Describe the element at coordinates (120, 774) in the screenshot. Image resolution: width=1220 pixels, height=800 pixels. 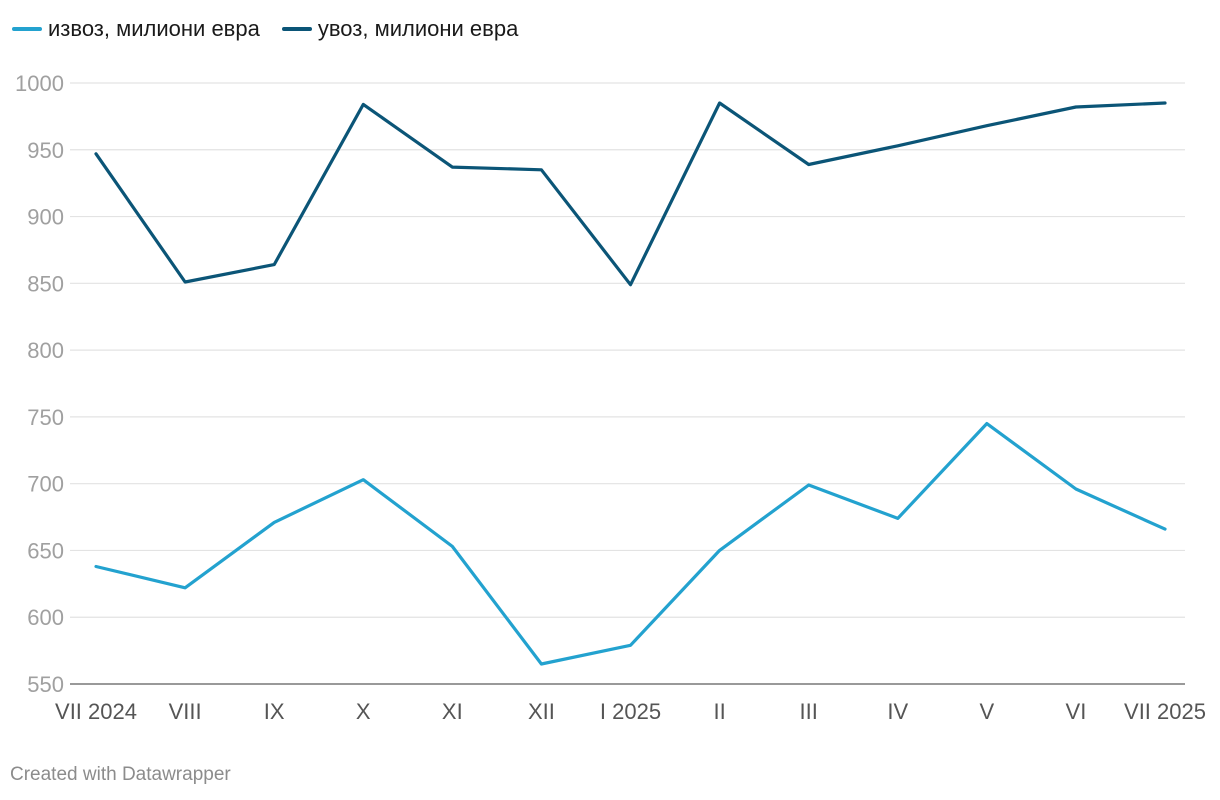
I see `credit-text: Created with Datawrapper` at that location.